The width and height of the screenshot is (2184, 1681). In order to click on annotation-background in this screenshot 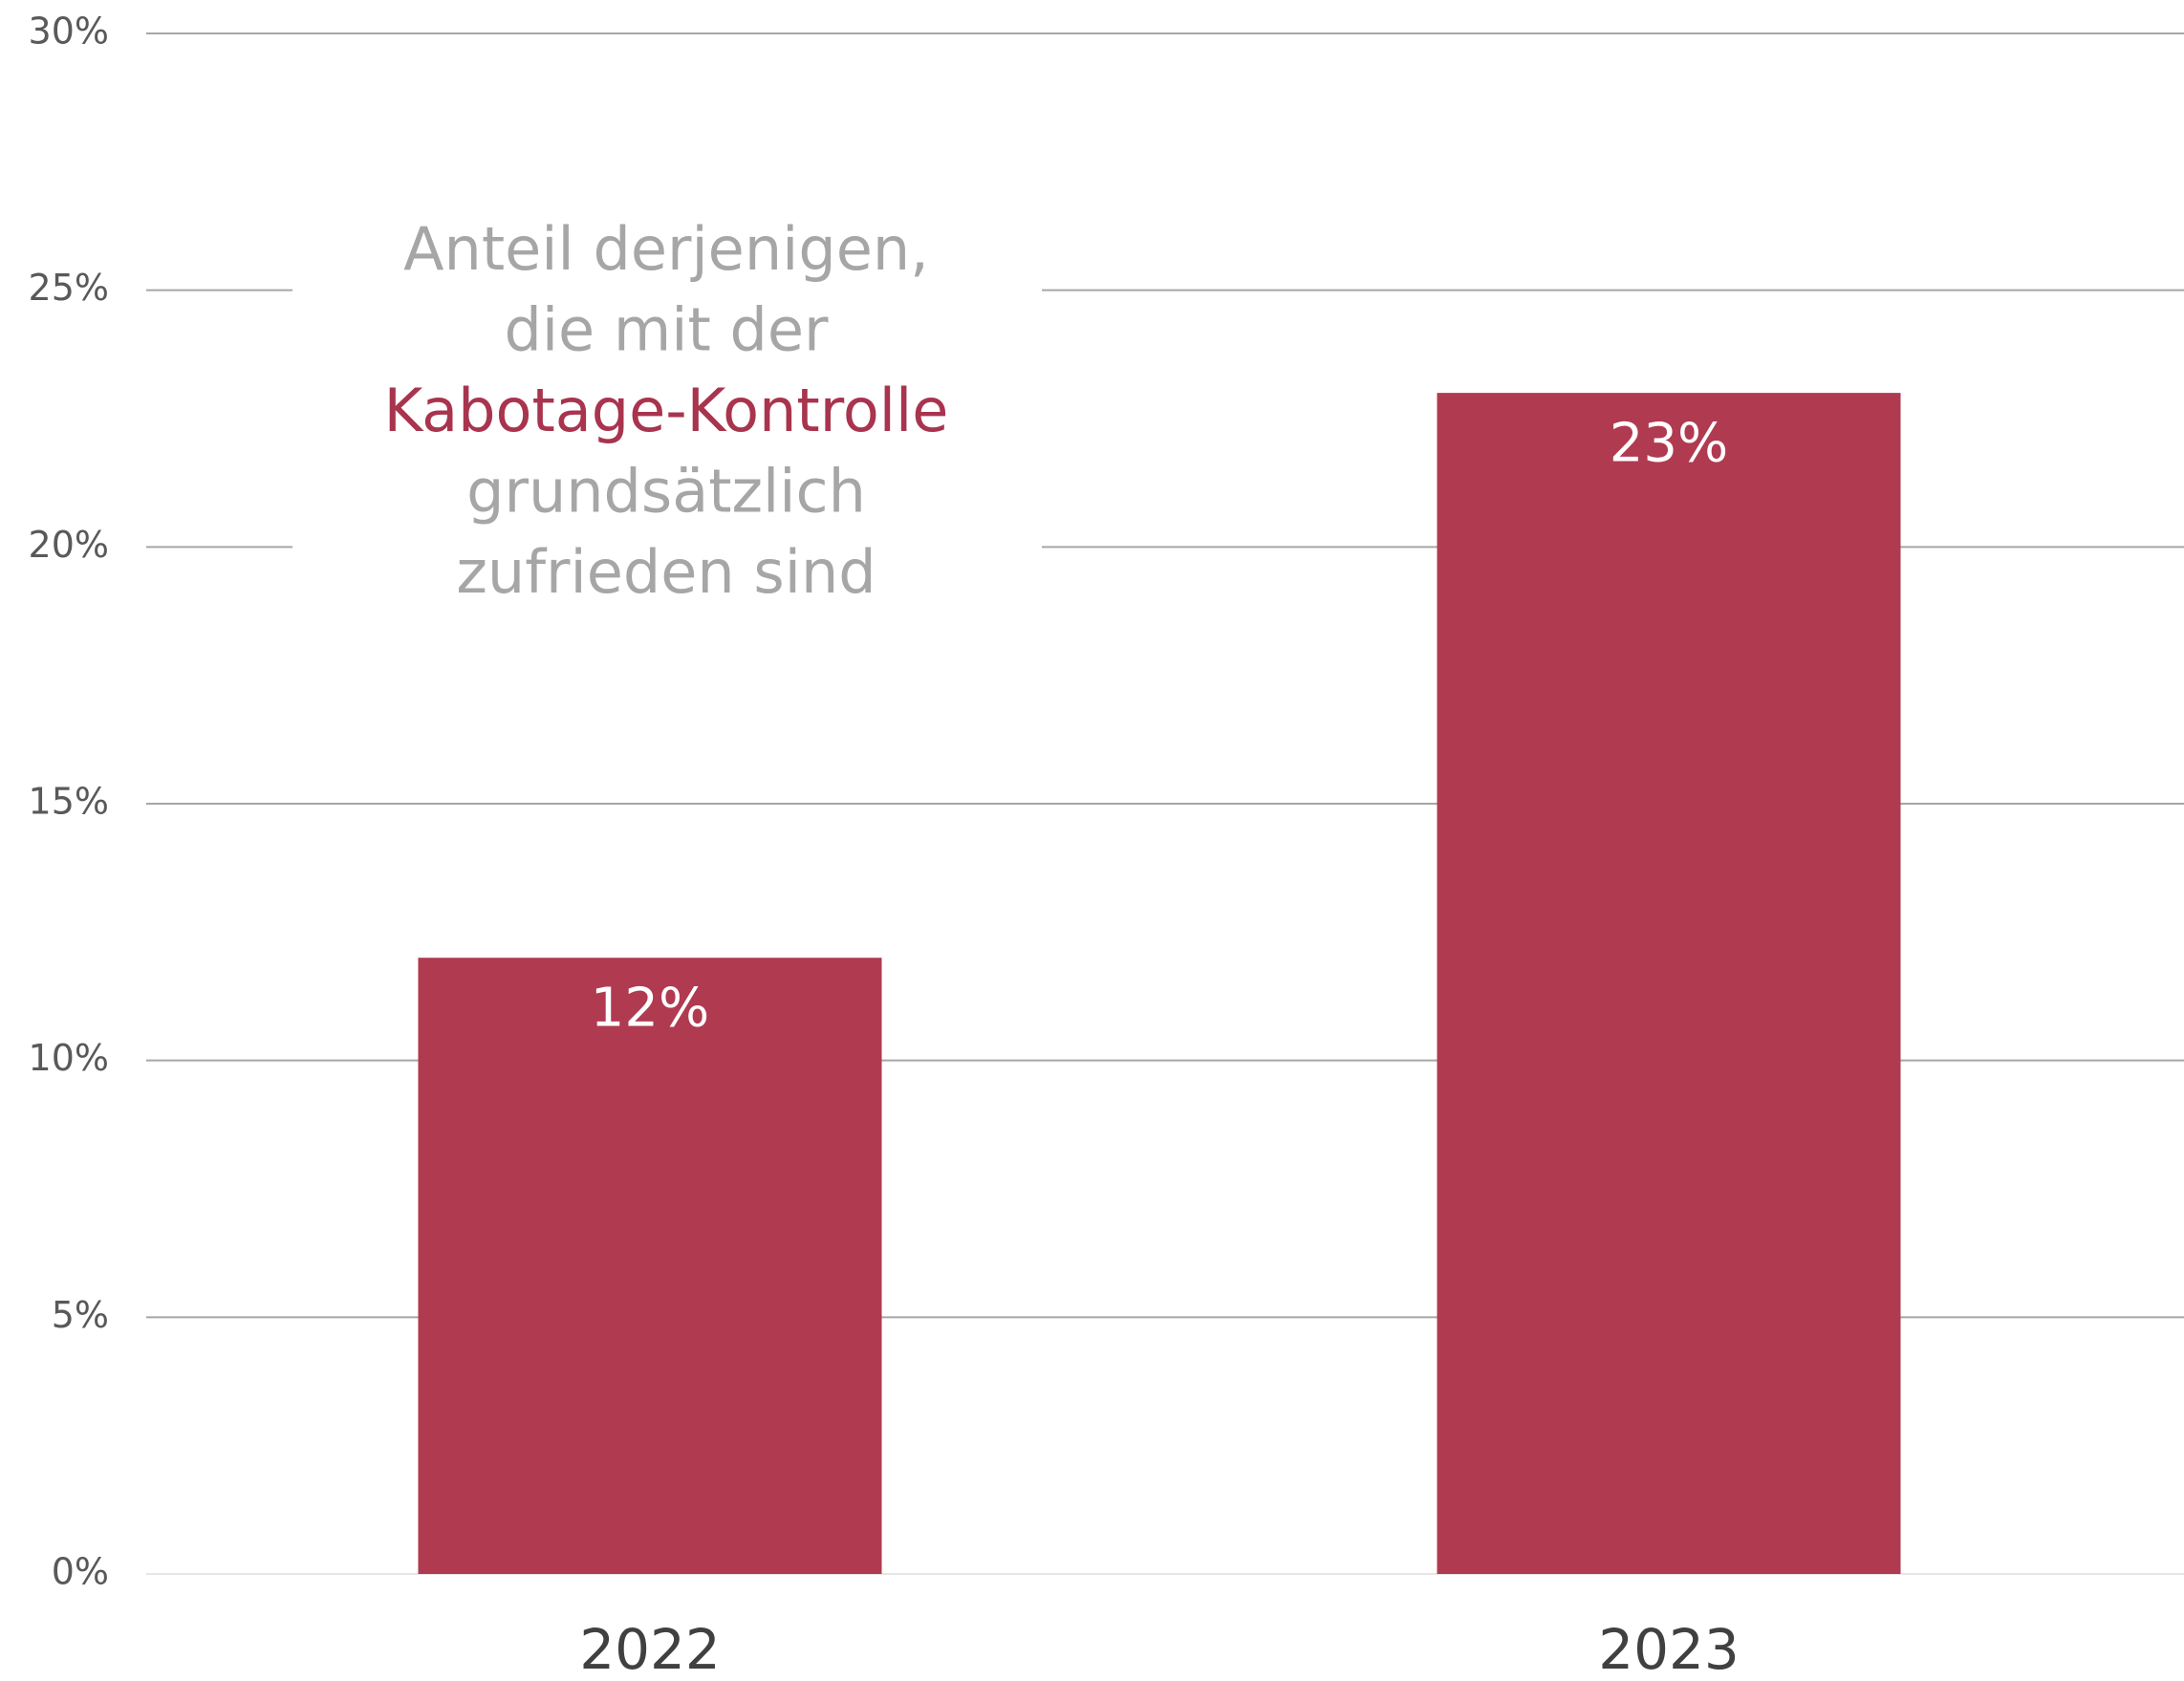, I will do `click(667, 410)`.